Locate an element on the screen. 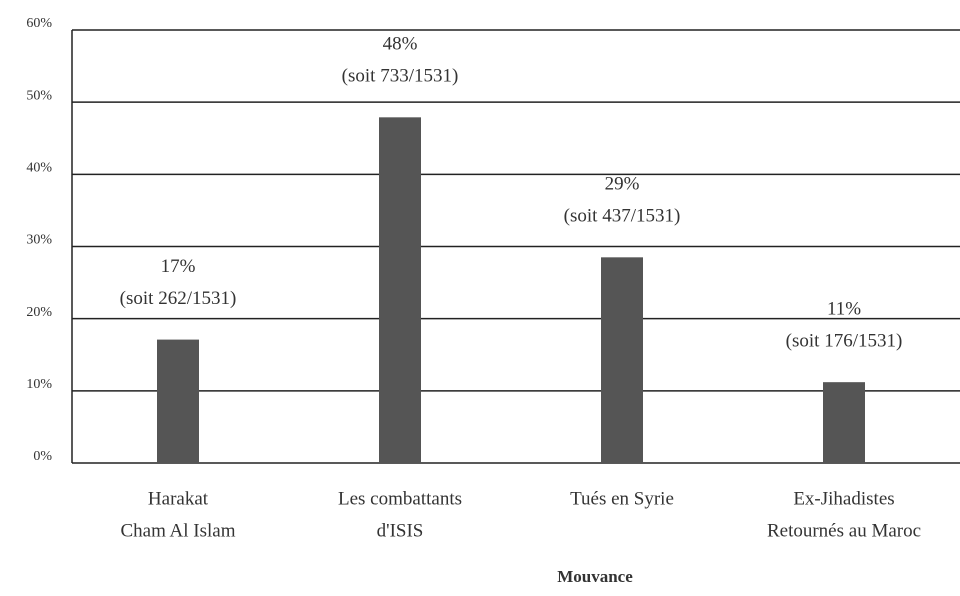  value-label: 11% is located at coordinates (844, 309).